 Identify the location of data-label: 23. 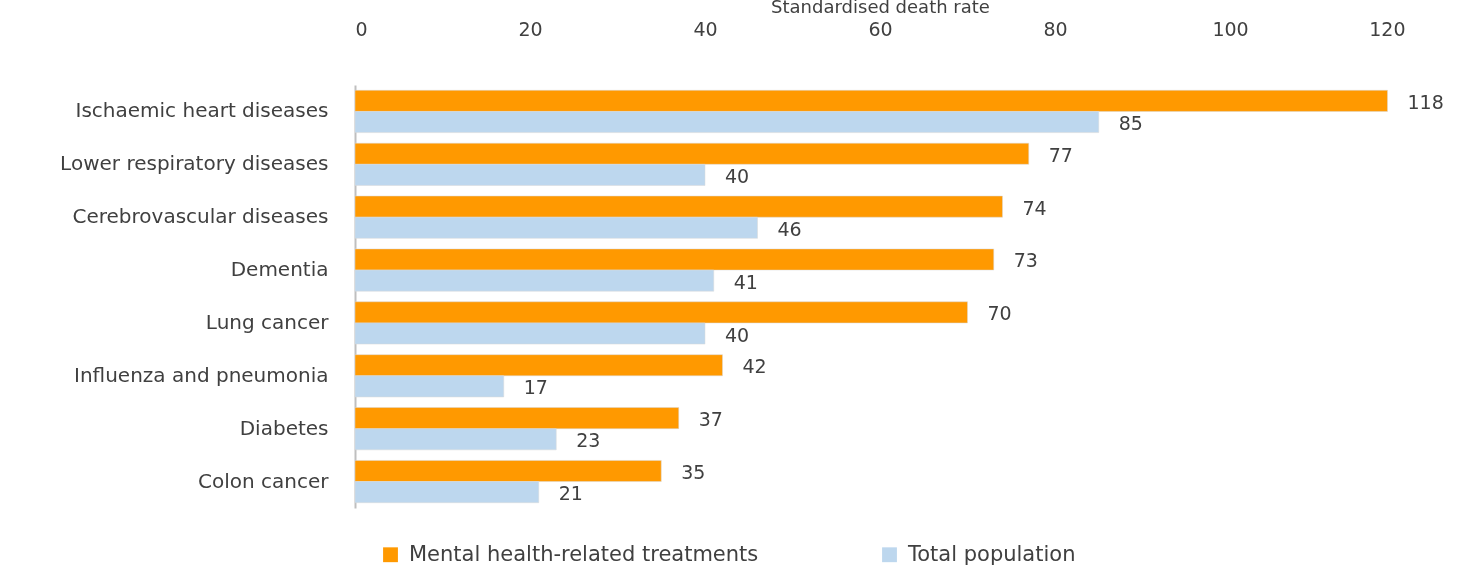
(588, 440).